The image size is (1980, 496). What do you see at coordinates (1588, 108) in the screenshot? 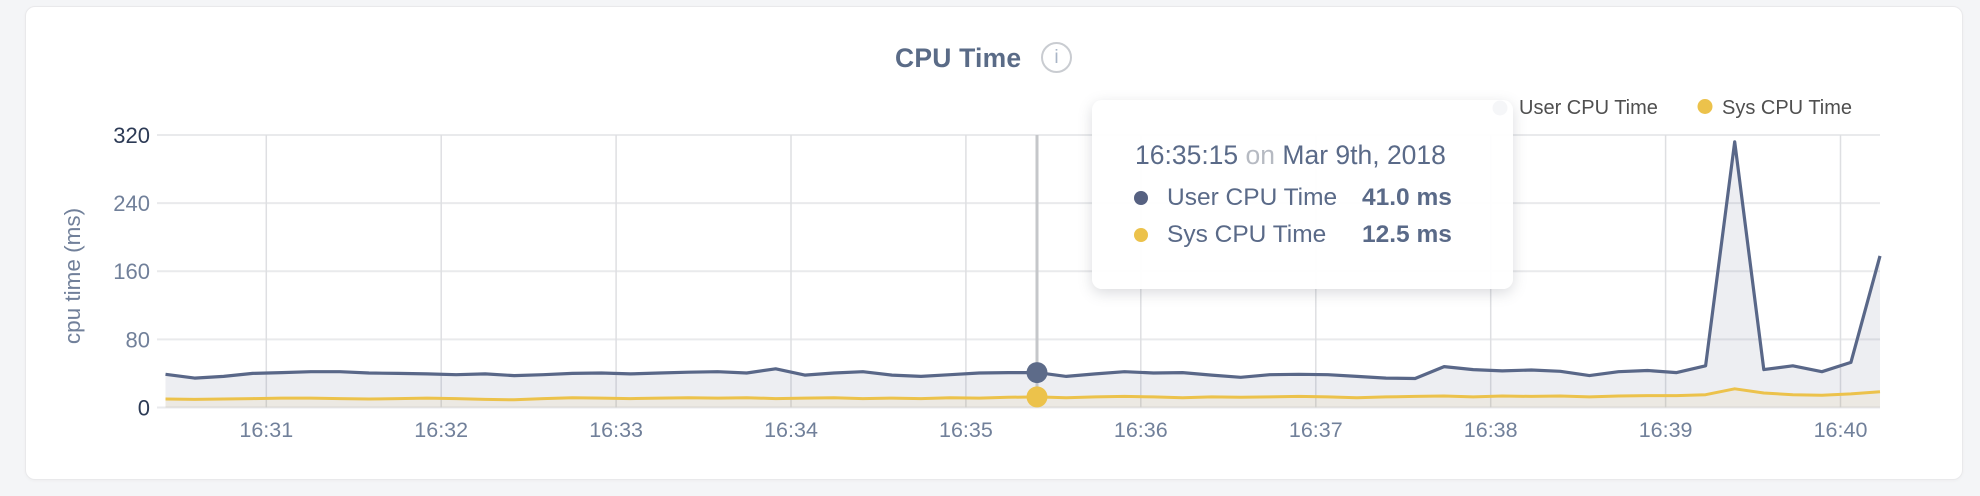
I see `svg-text: User CPU Time` at bounding box center [1588, 108].